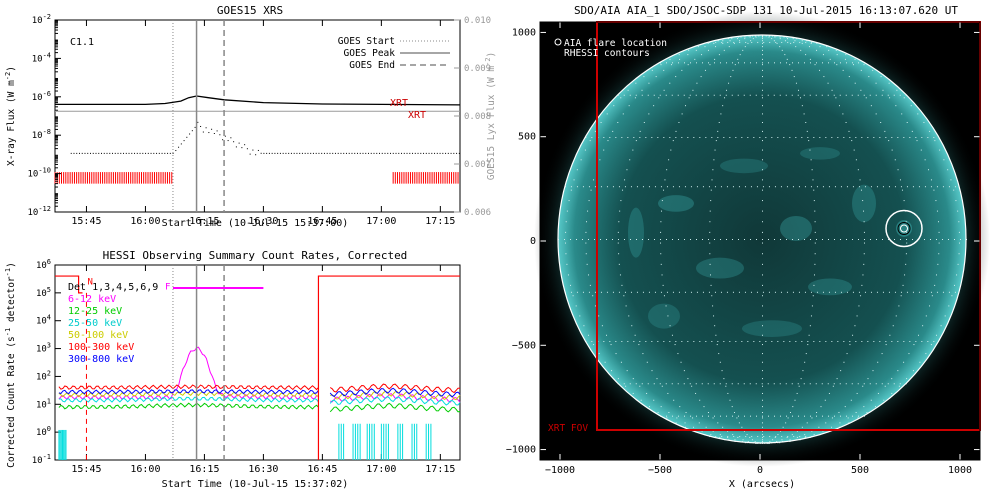 This screenshot has width=1000, height=500. Describe the element at coordinates (615, 43) in the screenshot. I see `legend-aia-flare-location: AIA flare location` at that location.